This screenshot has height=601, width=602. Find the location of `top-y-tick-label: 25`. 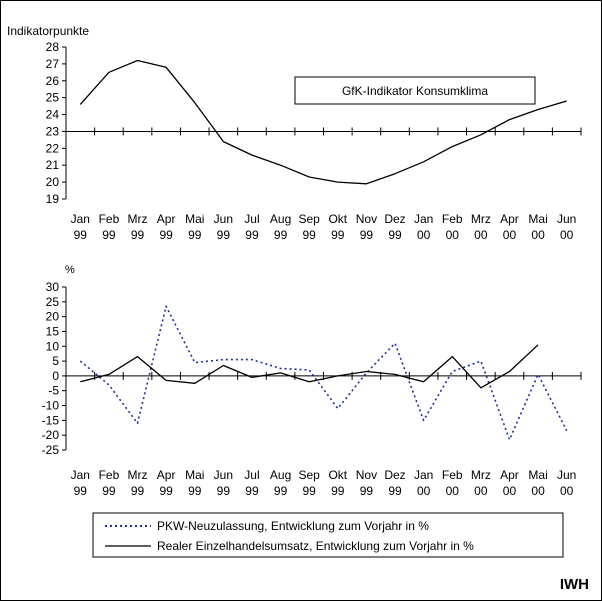

top-y-tick-label: 25 is located at coordinates (53, 98).